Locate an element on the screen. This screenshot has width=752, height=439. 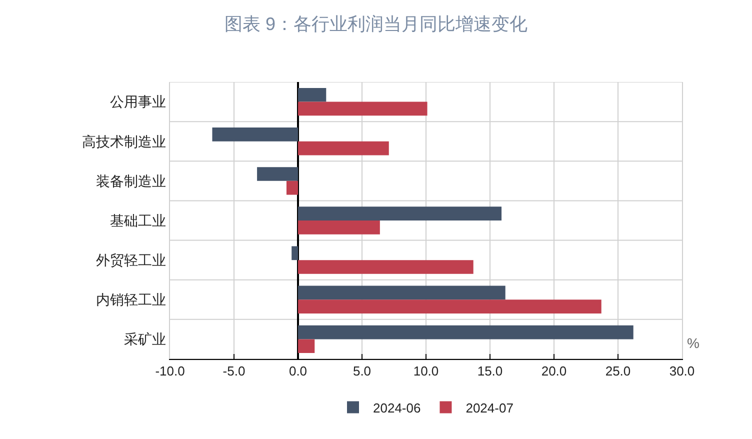
x-tick-label: 0.0 is located at coordinates (298, 371).